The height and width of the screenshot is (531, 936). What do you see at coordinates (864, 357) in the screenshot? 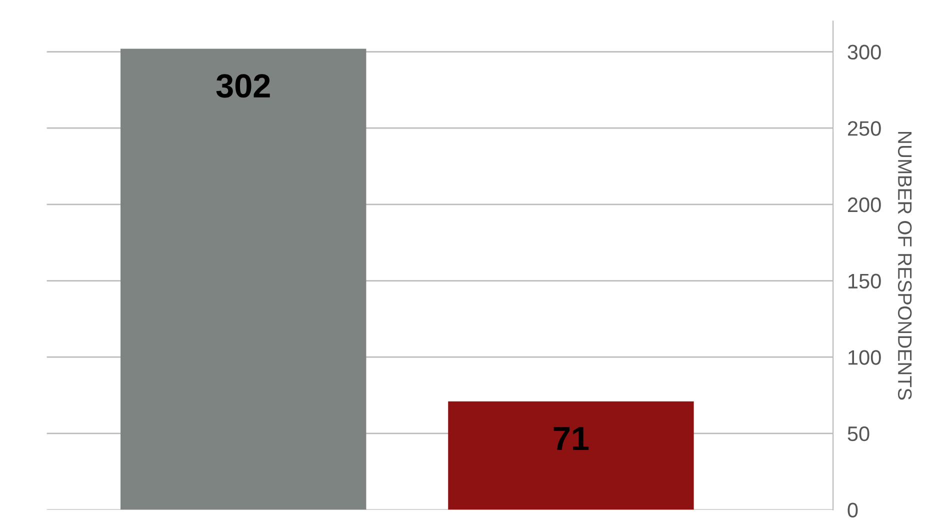
I see `y-tick-label: 100` at bounding box center [864, 357].